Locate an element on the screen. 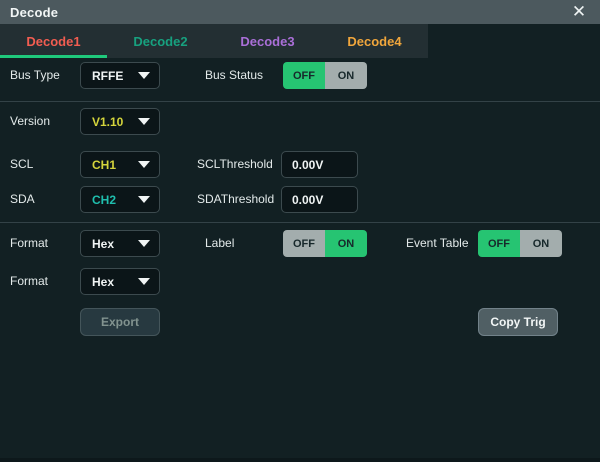  sda-threshold-value: 0.00V is located at coordinates (308, 199).